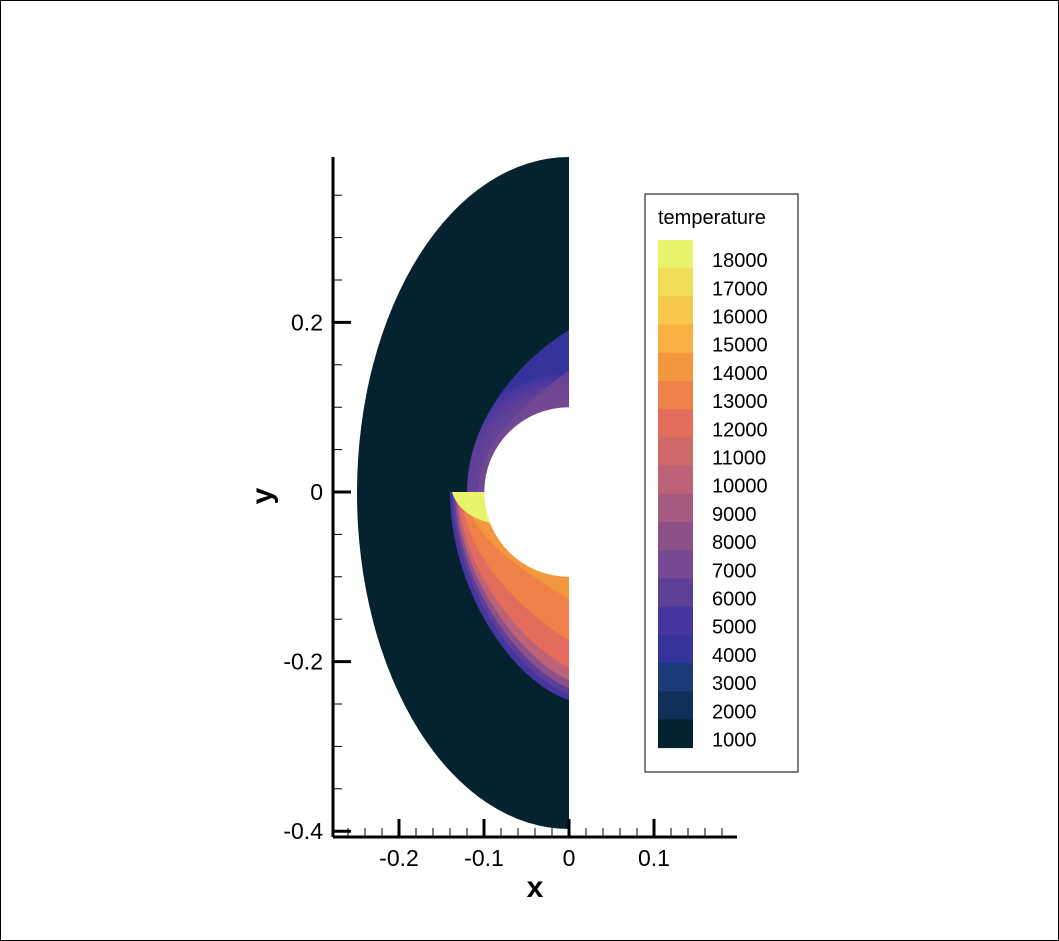 The image size is (1059, 941). Describe the element at coordinates (740, 289) in the screenshot. I see `legend-label-17000: 17000` at that location.